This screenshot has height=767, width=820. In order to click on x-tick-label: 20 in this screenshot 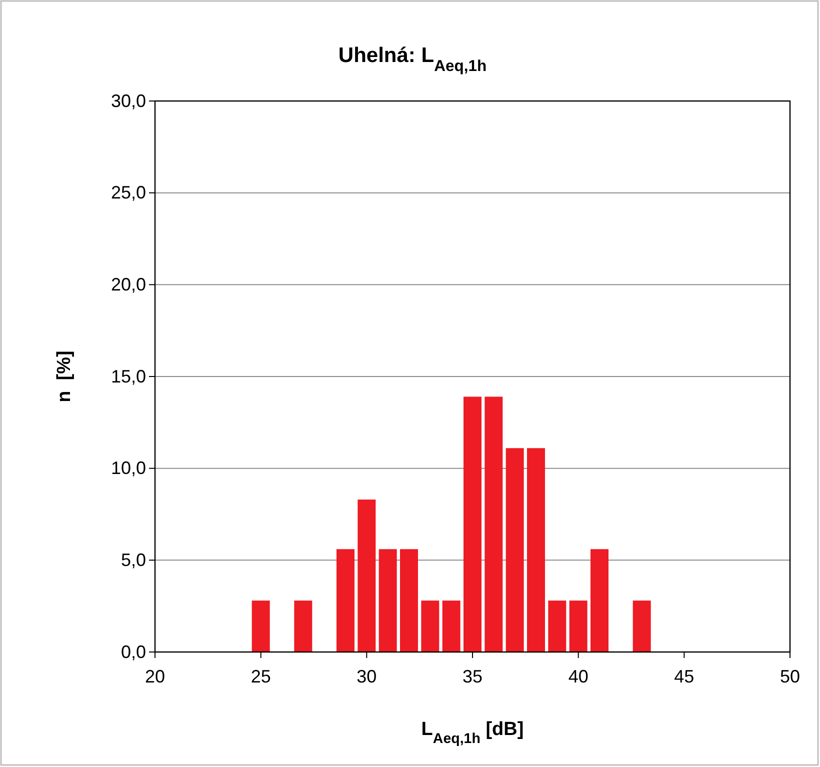, I will do `click(155, 676)`.